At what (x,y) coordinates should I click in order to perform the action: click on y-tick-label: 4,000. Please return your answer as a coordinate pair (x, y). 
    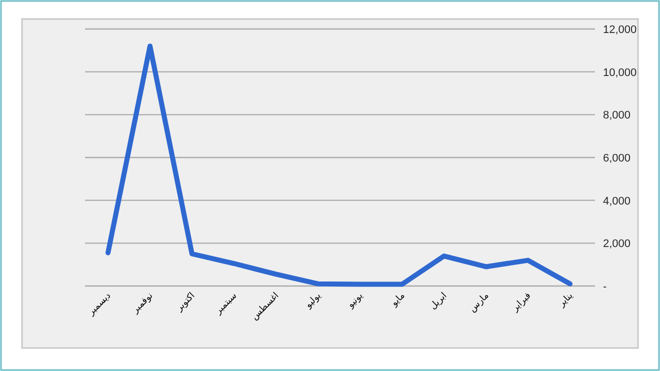
    Looking at the image, I should click on (617, 201).